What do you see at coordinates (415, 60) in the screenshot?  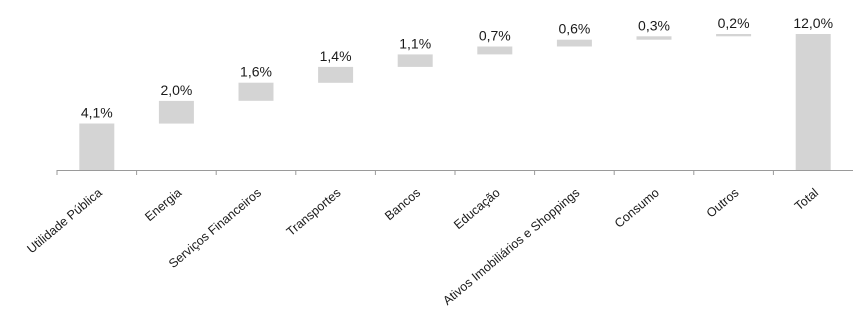 I see `bar-bancos` at bounding box center [415, 60].